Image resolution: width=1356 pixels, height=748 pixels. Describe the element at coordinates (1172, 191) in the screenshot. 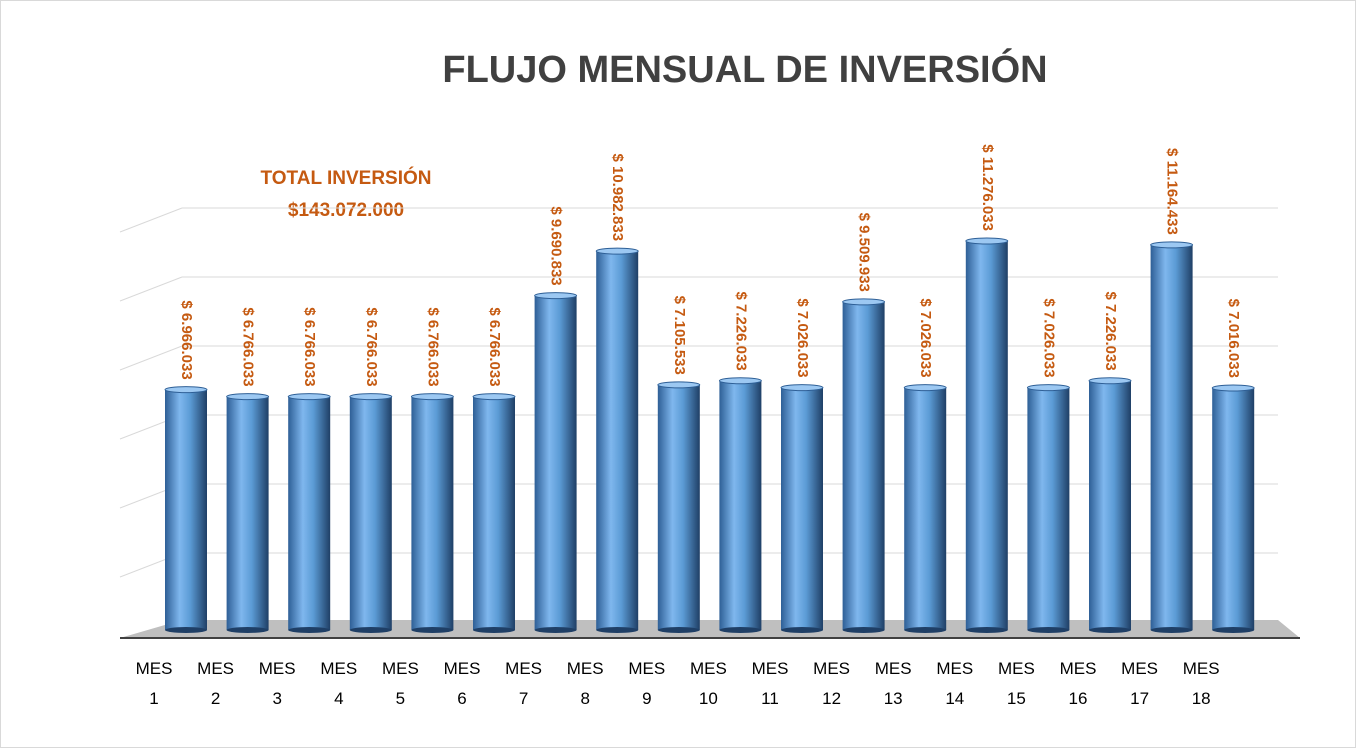

I see `value-label: $ 11.164.433` at that location.